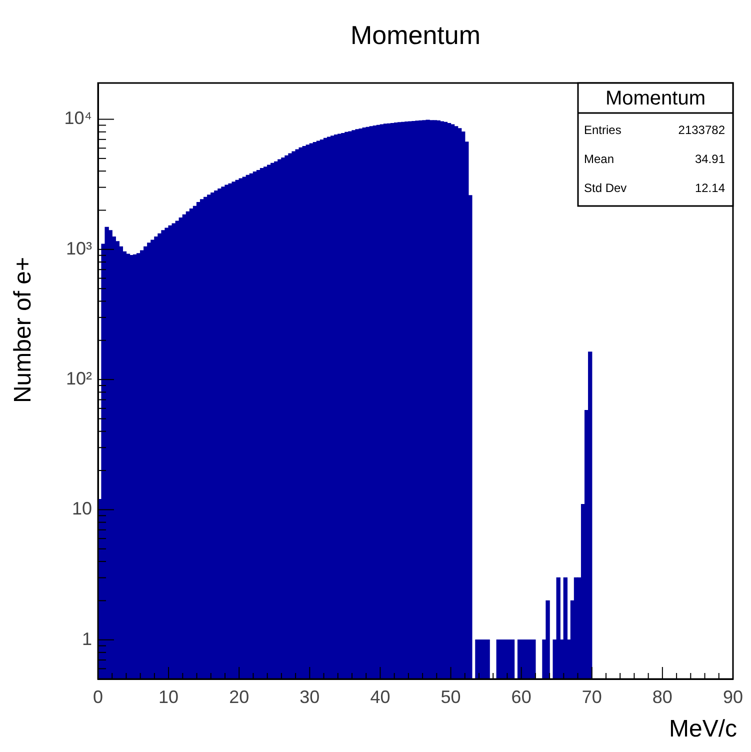 This screenshot has height=752, width=751. What do you see at coordinates (603, 129) in the screenshot?
I see `annotation: Entries` at bounding box center [603, 129].